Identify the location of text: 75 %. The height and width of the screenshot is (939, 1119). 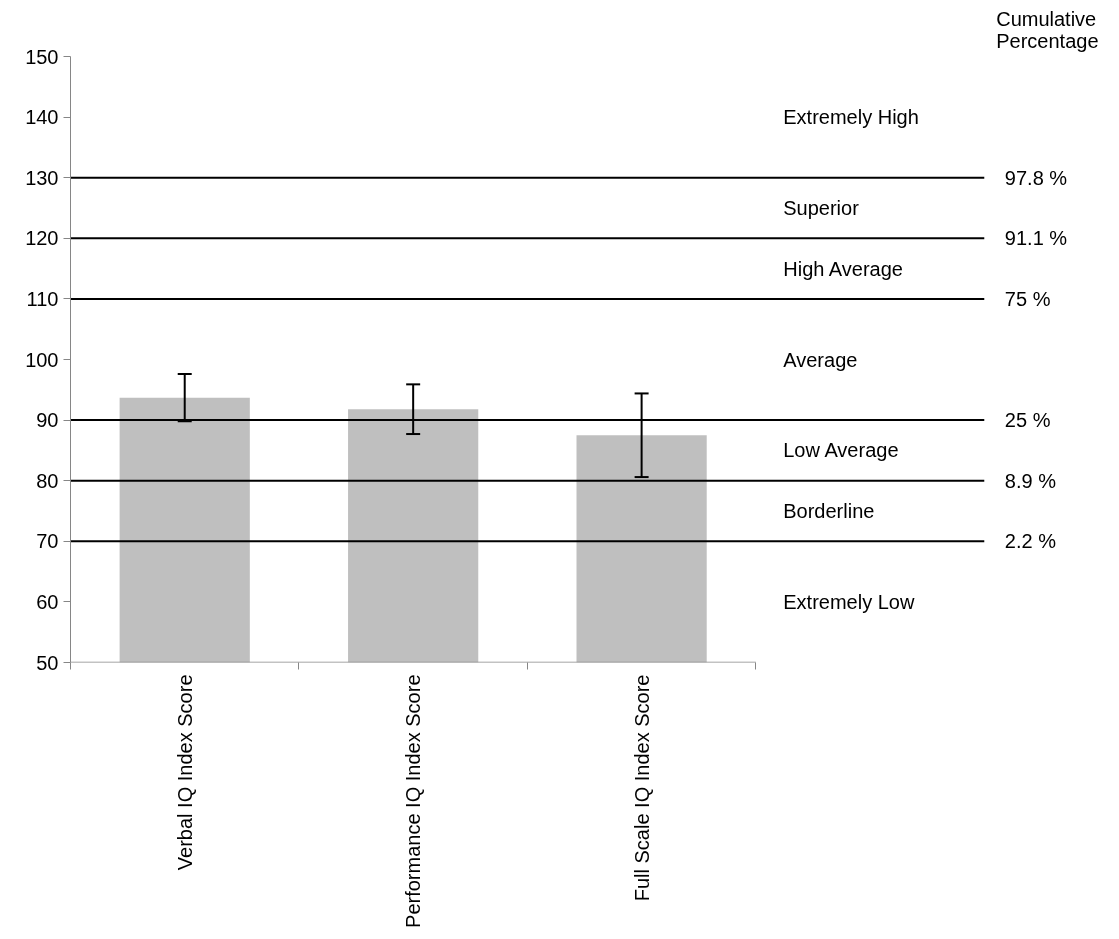
(1027, 298).